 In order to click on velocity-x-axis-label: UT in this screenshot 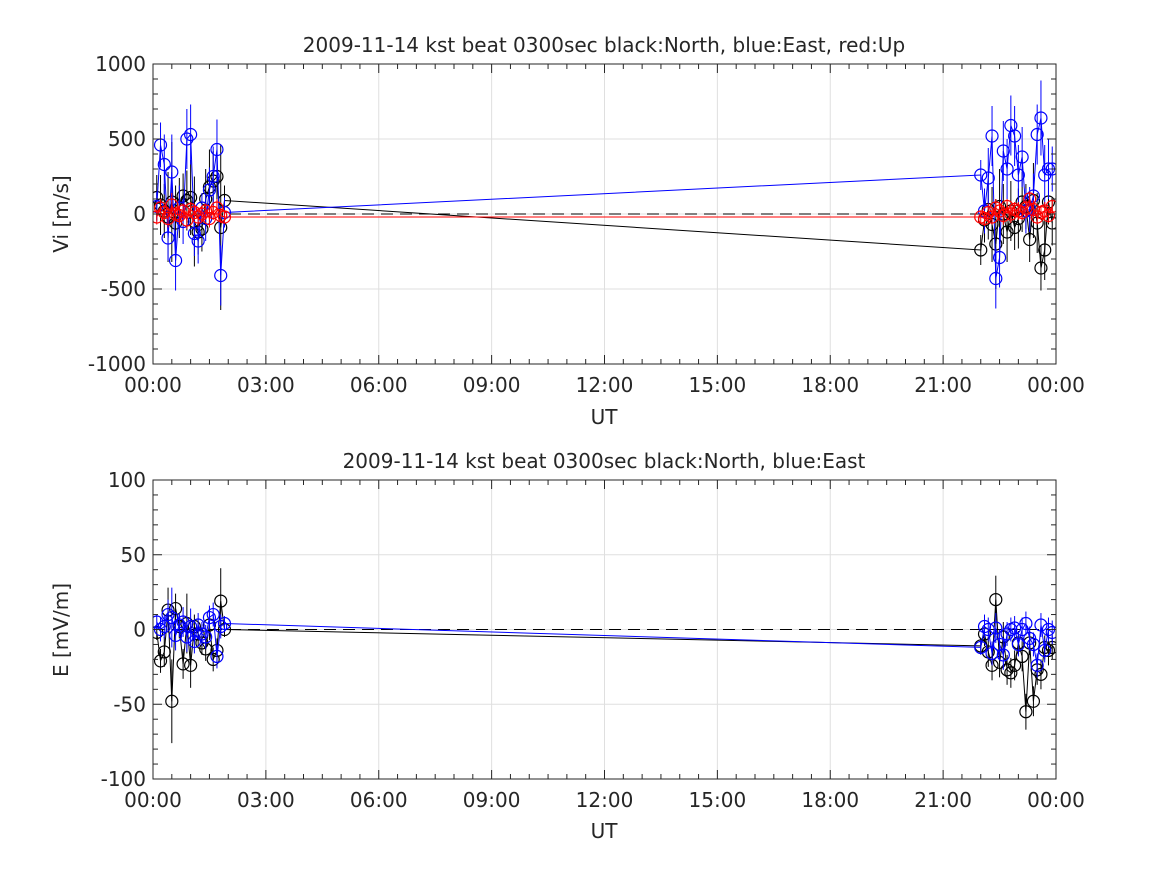, I will do `click(605, 417)`.